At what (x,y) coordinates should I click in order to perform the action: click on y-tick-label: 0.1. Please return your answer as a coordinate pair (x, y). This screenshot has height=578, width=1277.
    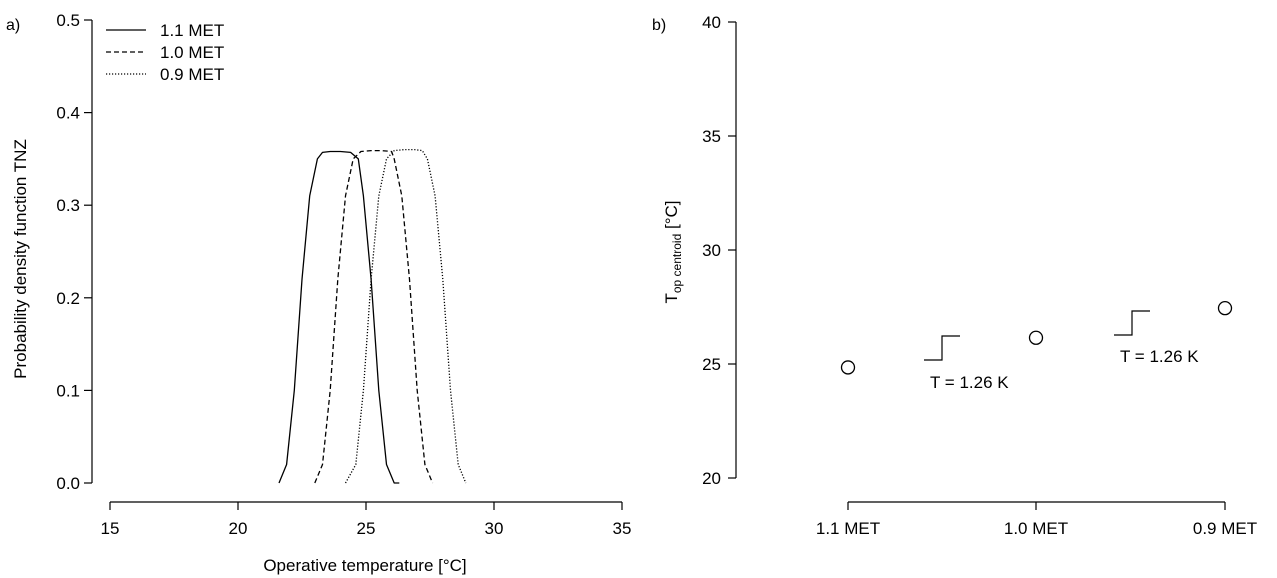
    Looking at the image, I should click on (68, 390).